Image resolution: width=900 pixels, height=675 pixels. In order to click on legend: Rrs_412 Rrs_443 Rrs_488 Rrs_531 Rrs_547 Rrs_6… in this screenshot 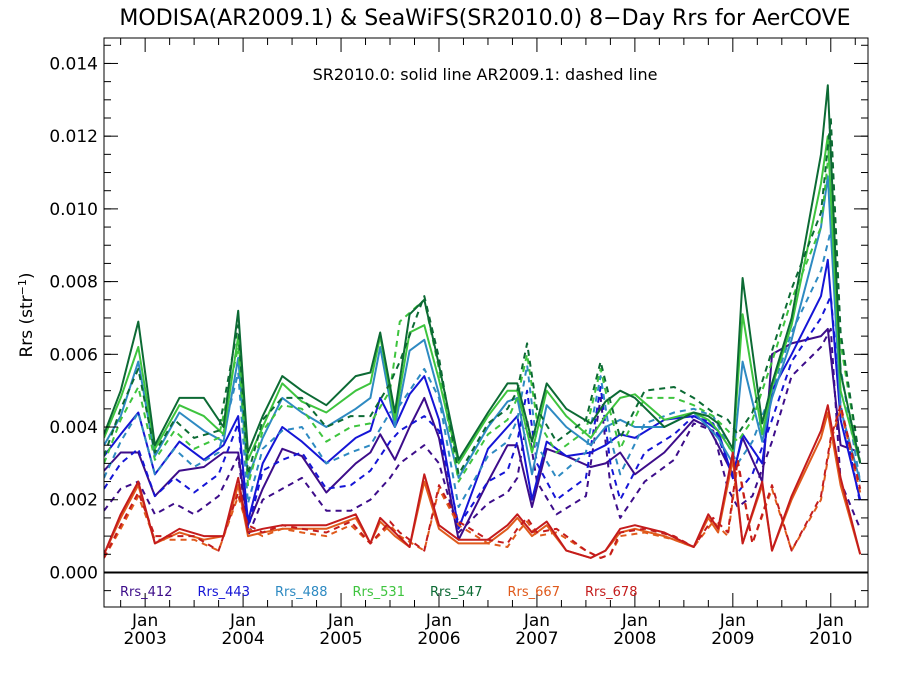, I will do `click(378, 592)`.